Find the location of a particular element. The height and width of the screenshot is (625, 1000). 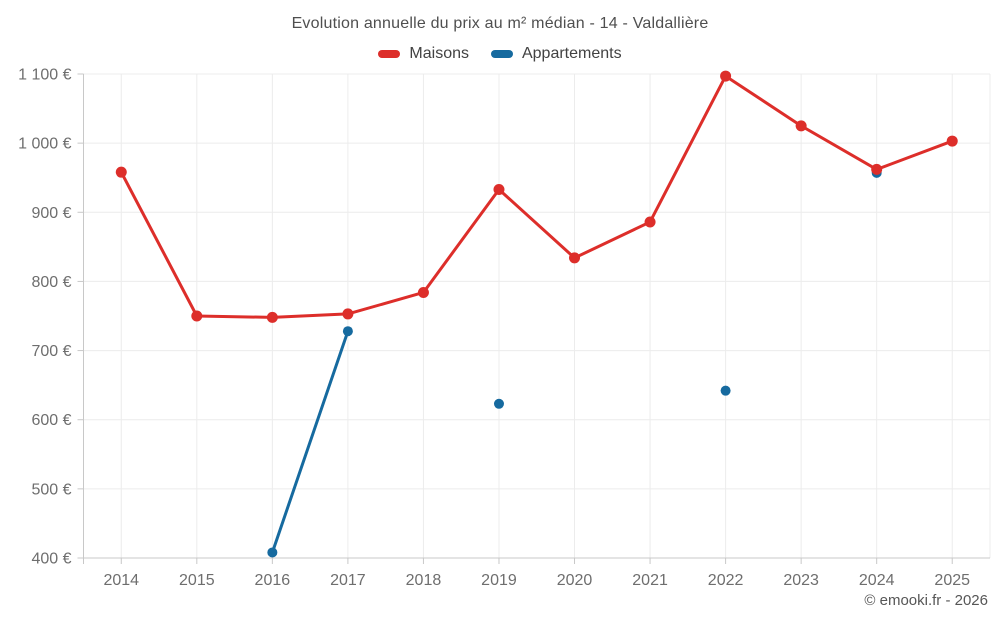

maisons-point-2023 is located at coordinates (801, 126).